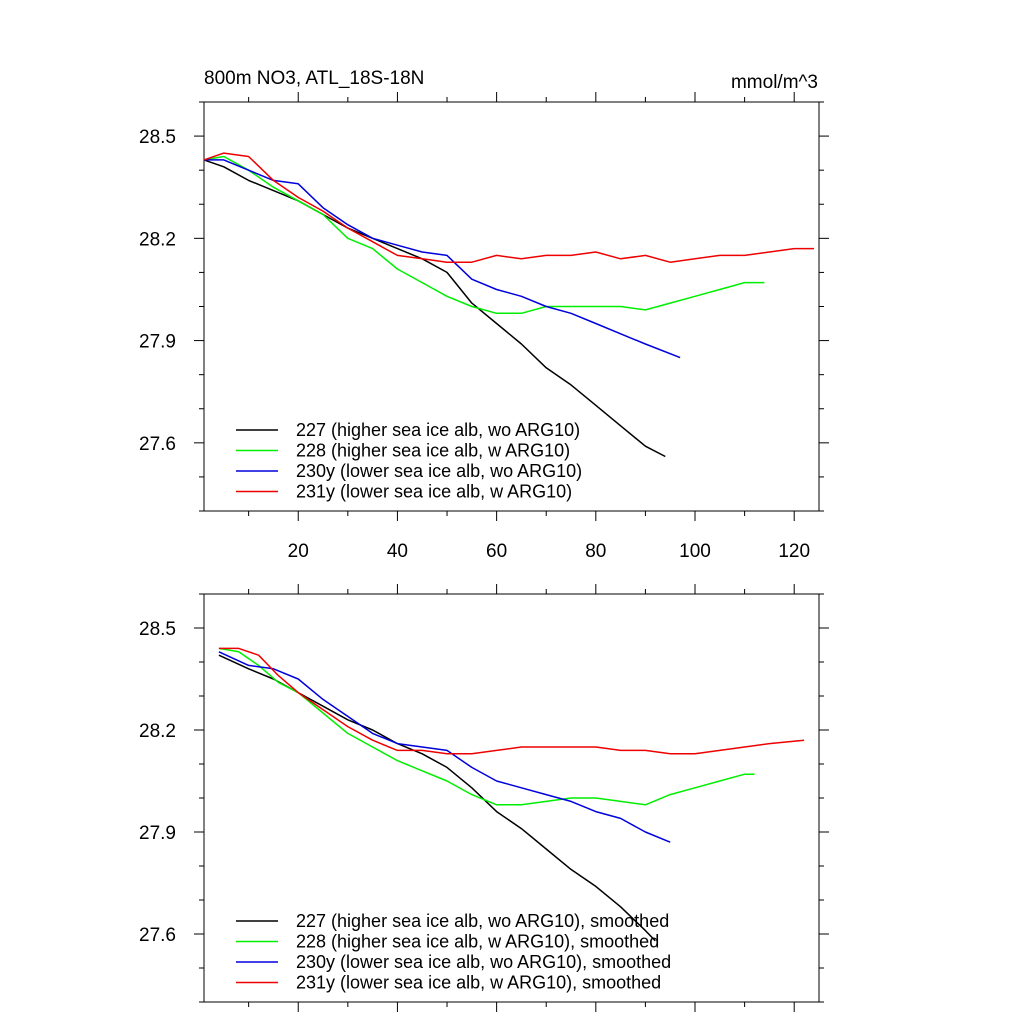 The height and width of the screenshot is (1024, 1024). What do you see at coordinates (433, 451) in the screenshot?
I see `legend-label-1: 228 (higher sea ice alb, w ARG10)` at bounding box center [433, 451].